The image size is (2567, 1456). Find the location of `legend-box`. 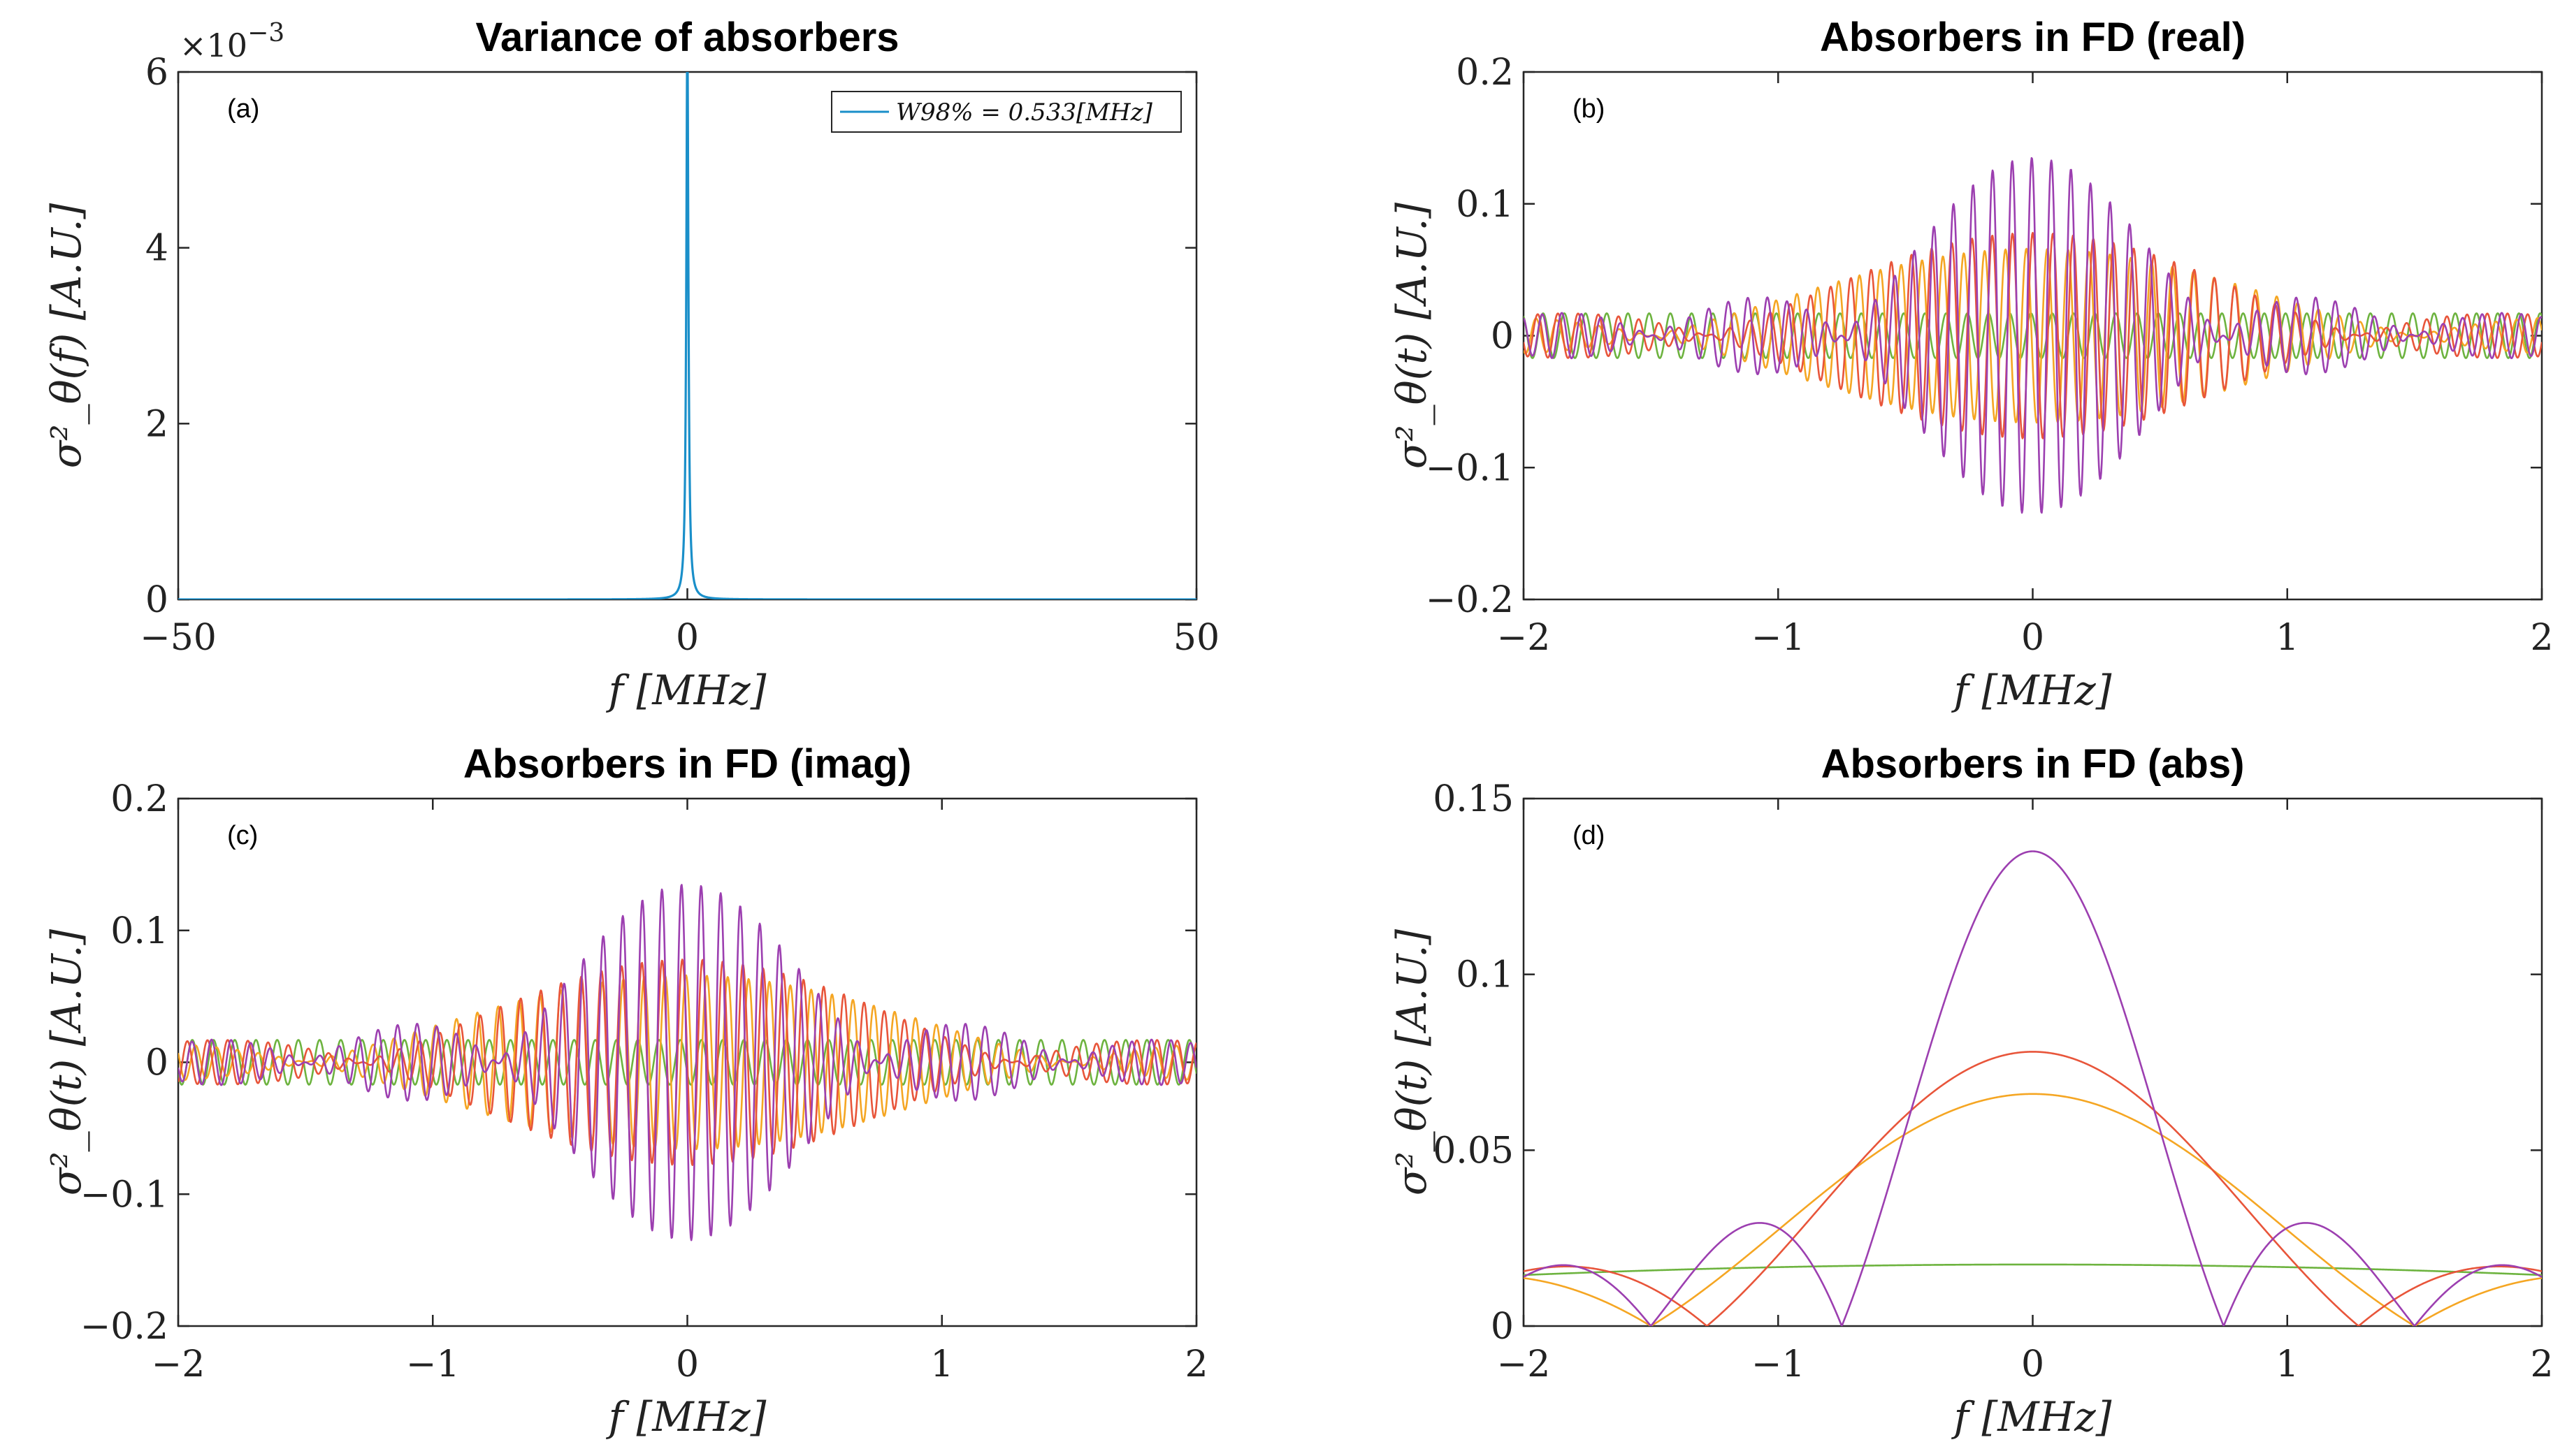

legend-box is located at coordinates (1006, 112).